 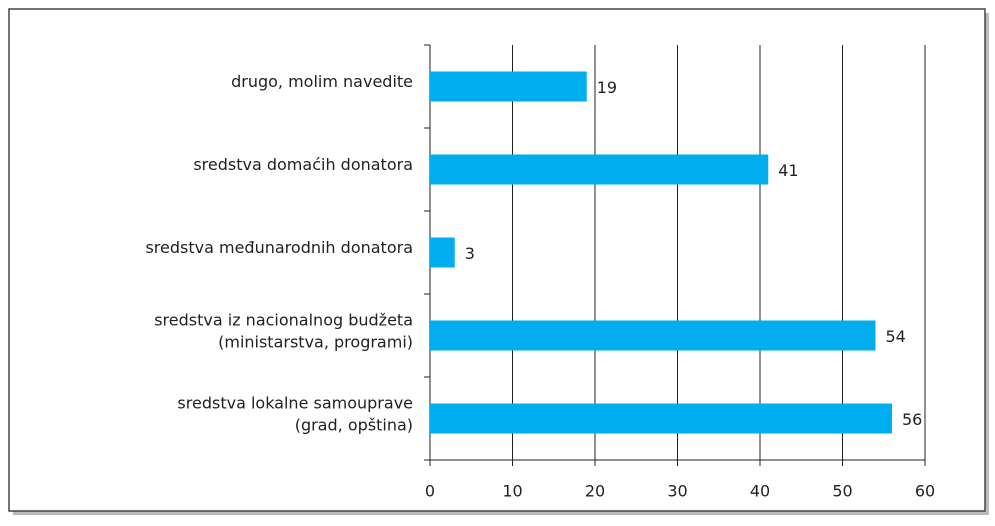 What do you see at coordinates (760, 491) in the screenshot?
I see `x-tick-label: 40` at bounding box center [760, 491].